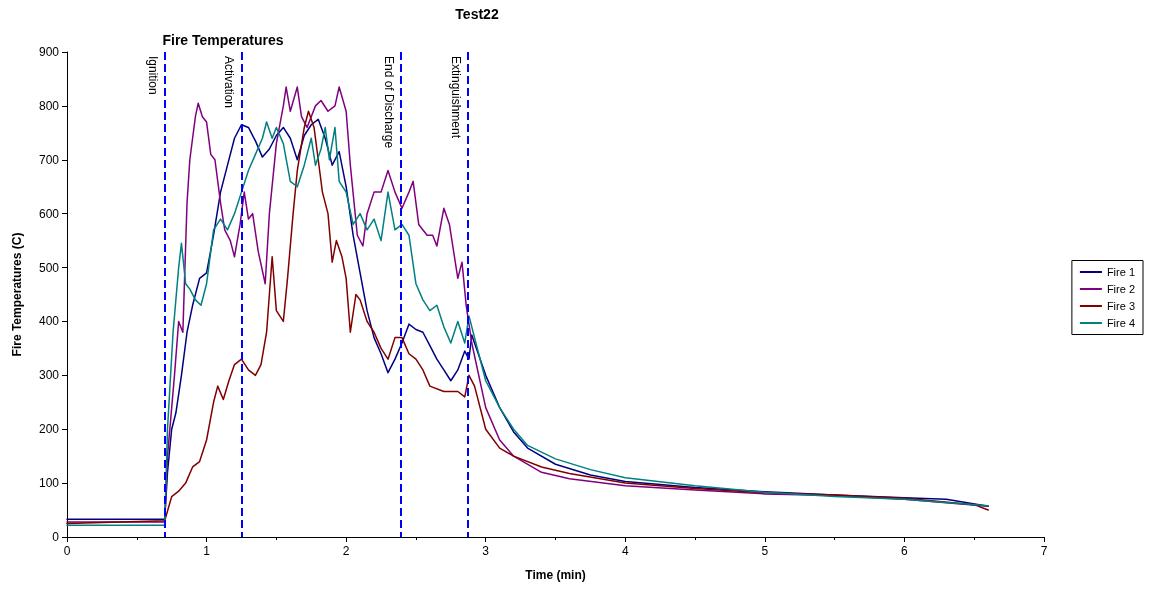  What do you see at coordinates (49, 159) in the screenshot?
I see `y-tick-label: 700` at bounding box center [49, 159].